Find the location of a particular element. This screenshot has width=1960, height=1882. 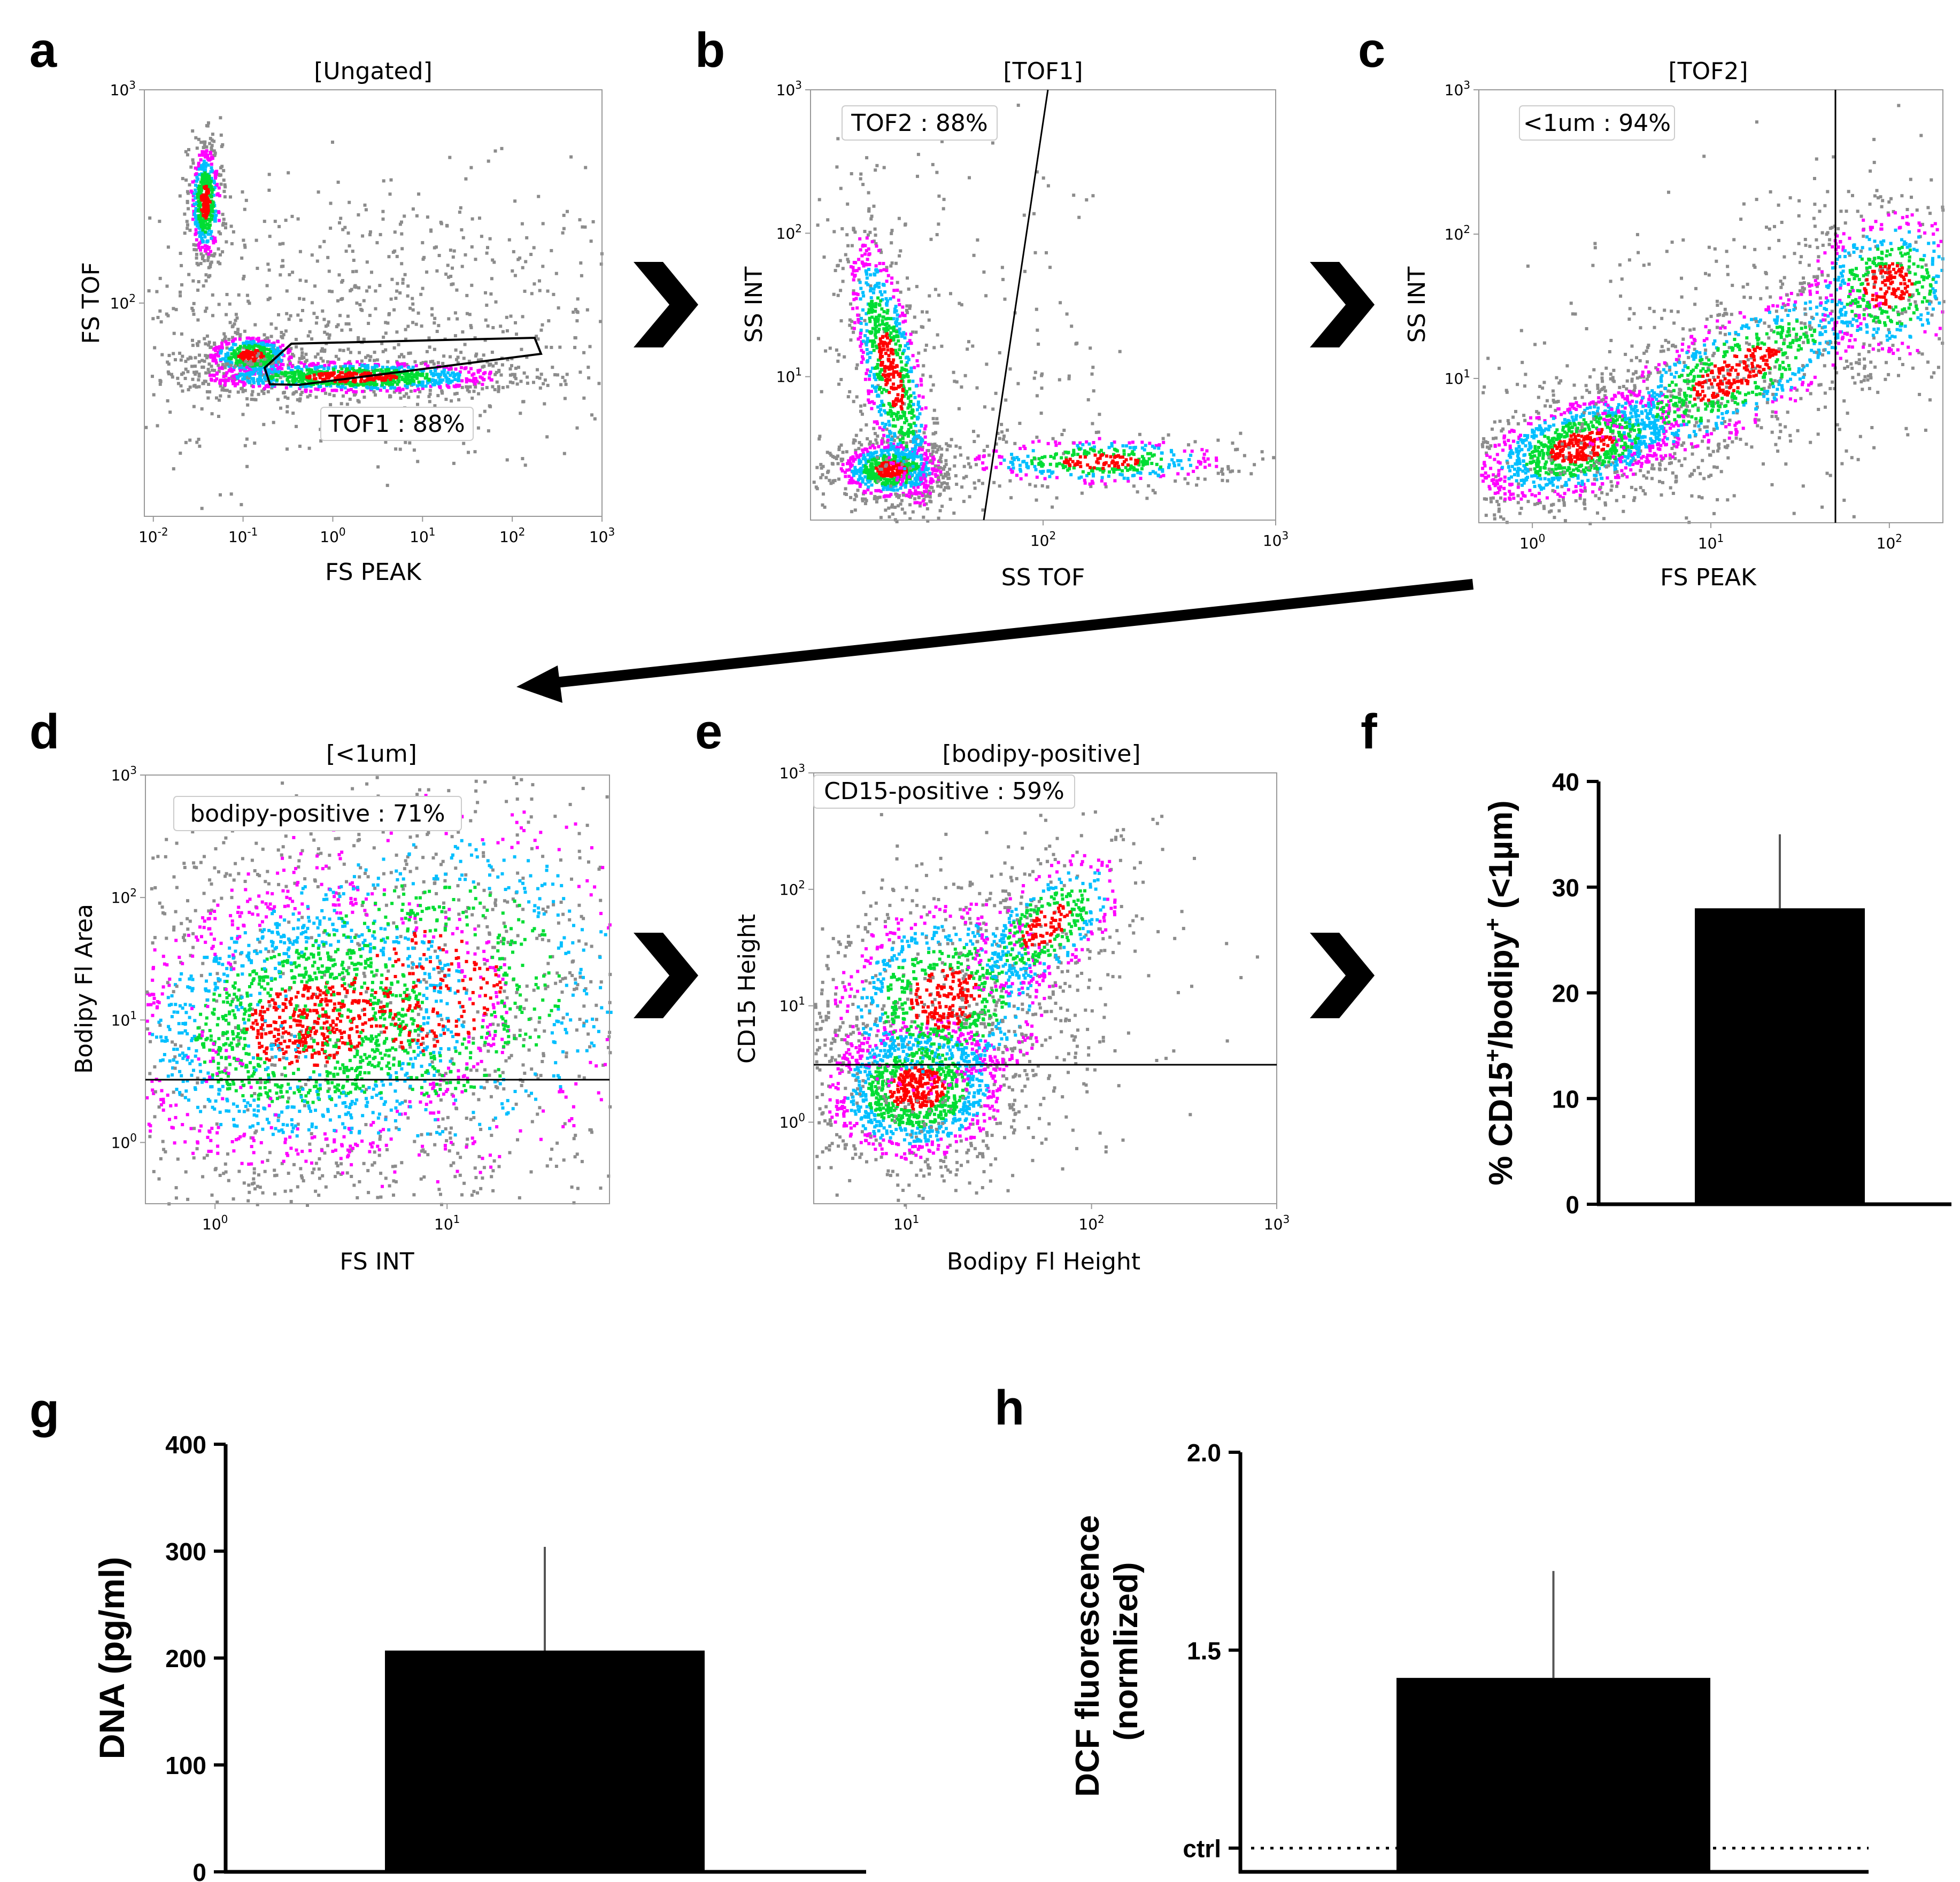

panel-label-g: g is located at coordinates (44, 1410).